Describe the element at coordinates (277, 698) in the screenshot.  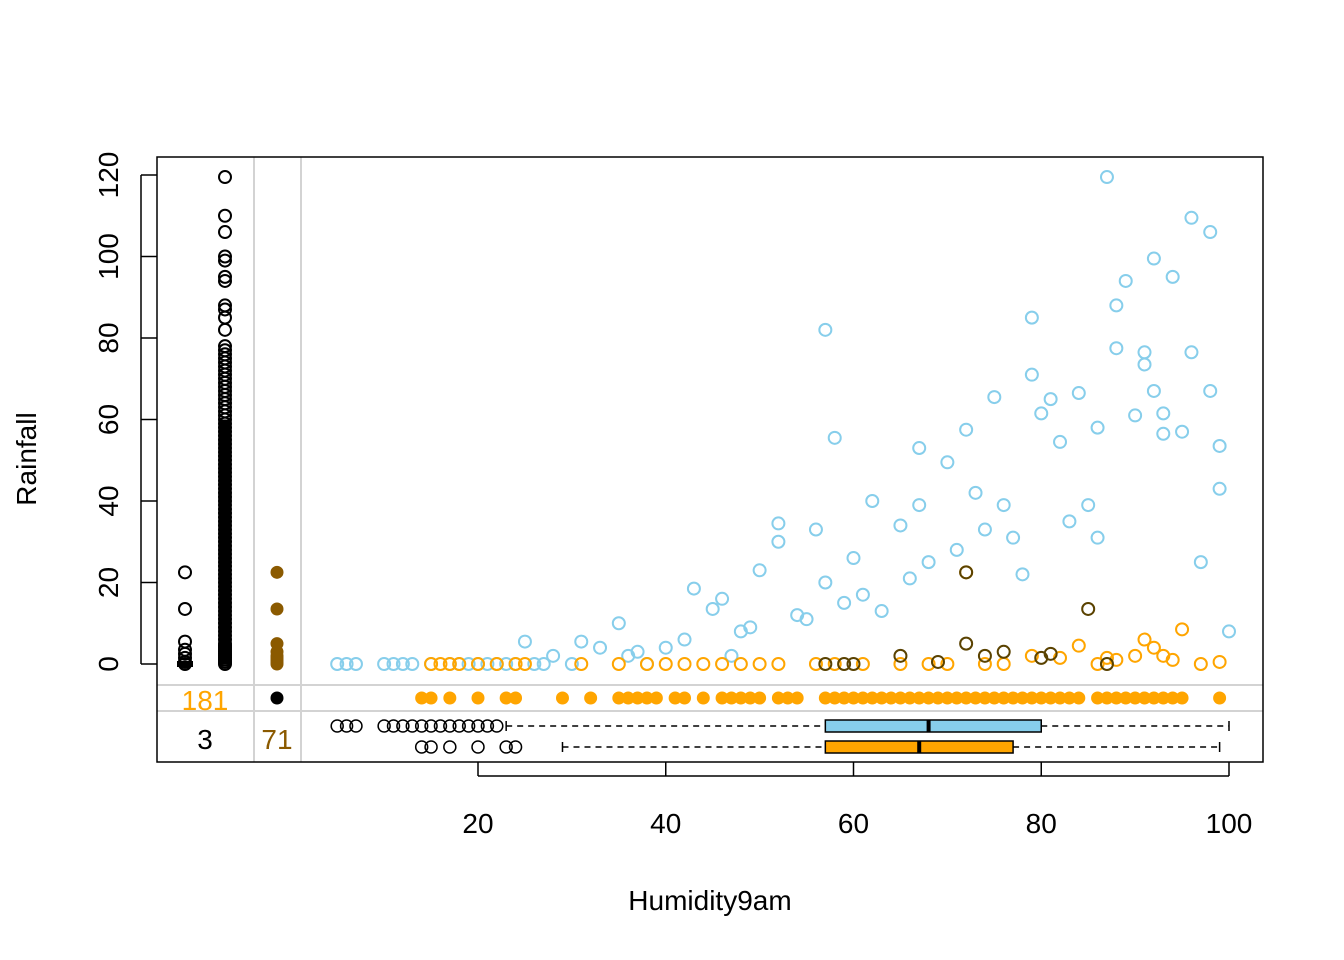
I see `both-missing-marker` at that location.